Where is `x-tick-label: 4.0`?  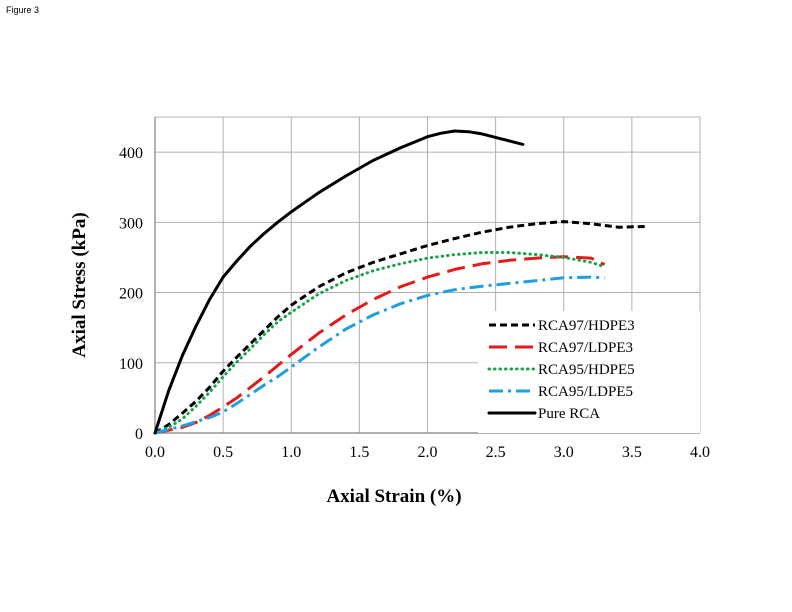 x-tick-label: 4.0 is located at coordinates (700, 452).